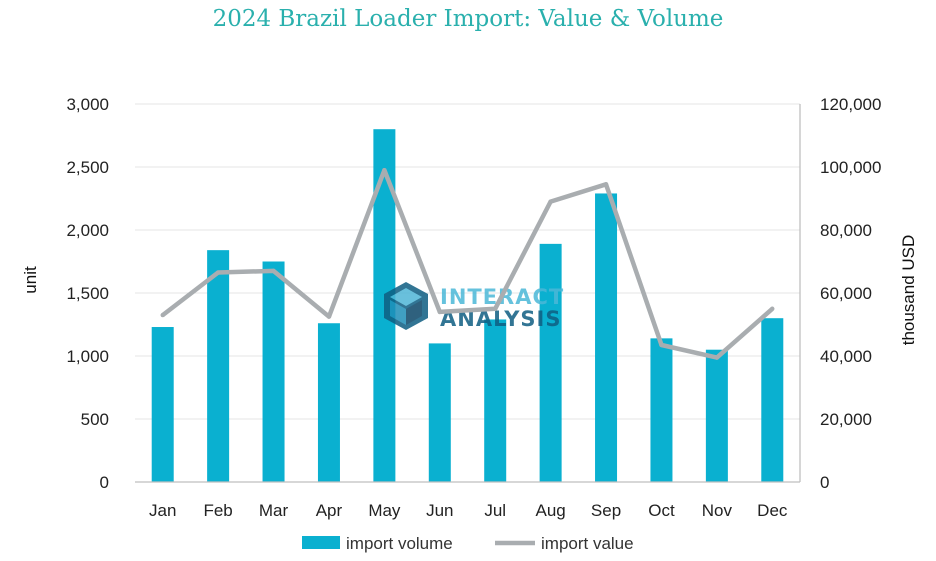  I want to click on x-tick-label: Jan, so click(162, 510).